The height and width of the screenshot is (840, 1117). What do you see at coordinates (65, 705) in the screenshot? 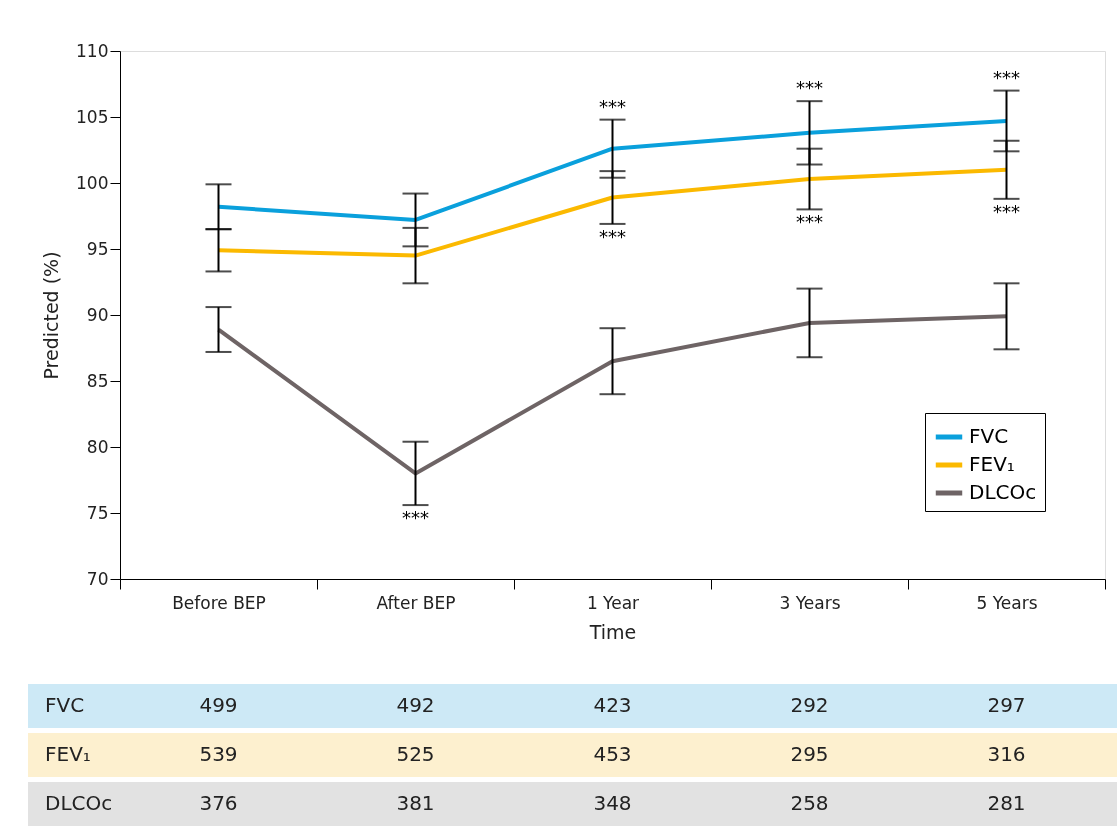
I see `text: FVC` at bounding box center [65, 705].